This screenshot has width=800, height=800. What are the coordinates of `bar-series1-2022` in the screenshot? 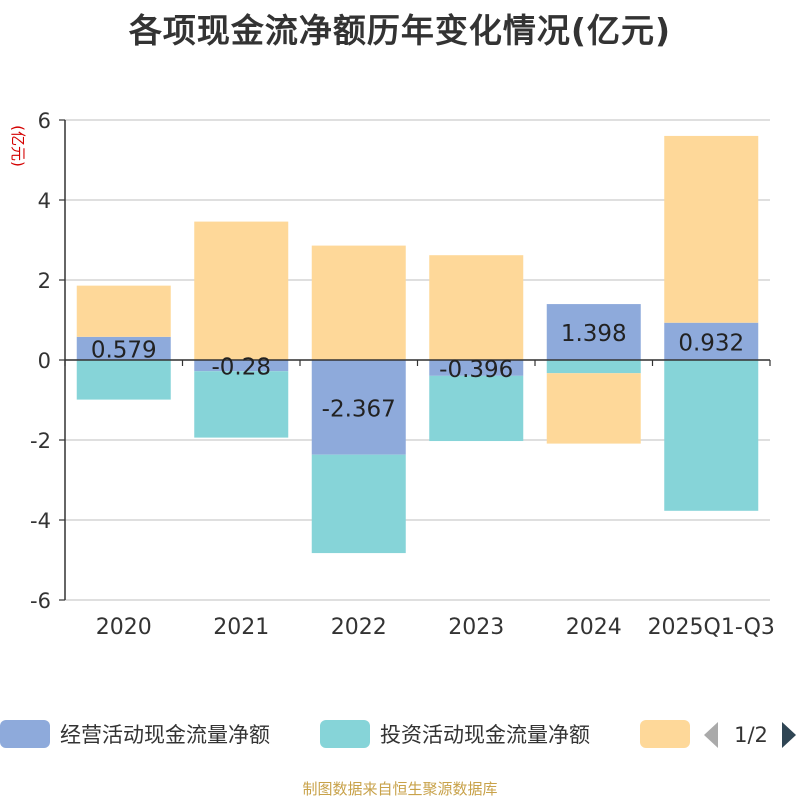 It's located at (358, 407).